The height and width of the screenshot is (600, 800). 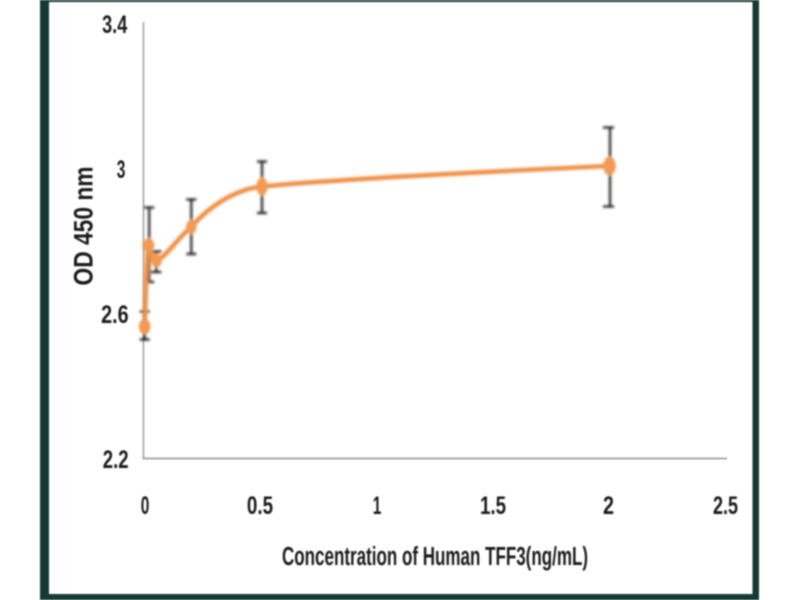 I want to click on svg-text: 1, so click(x=377, y=506).